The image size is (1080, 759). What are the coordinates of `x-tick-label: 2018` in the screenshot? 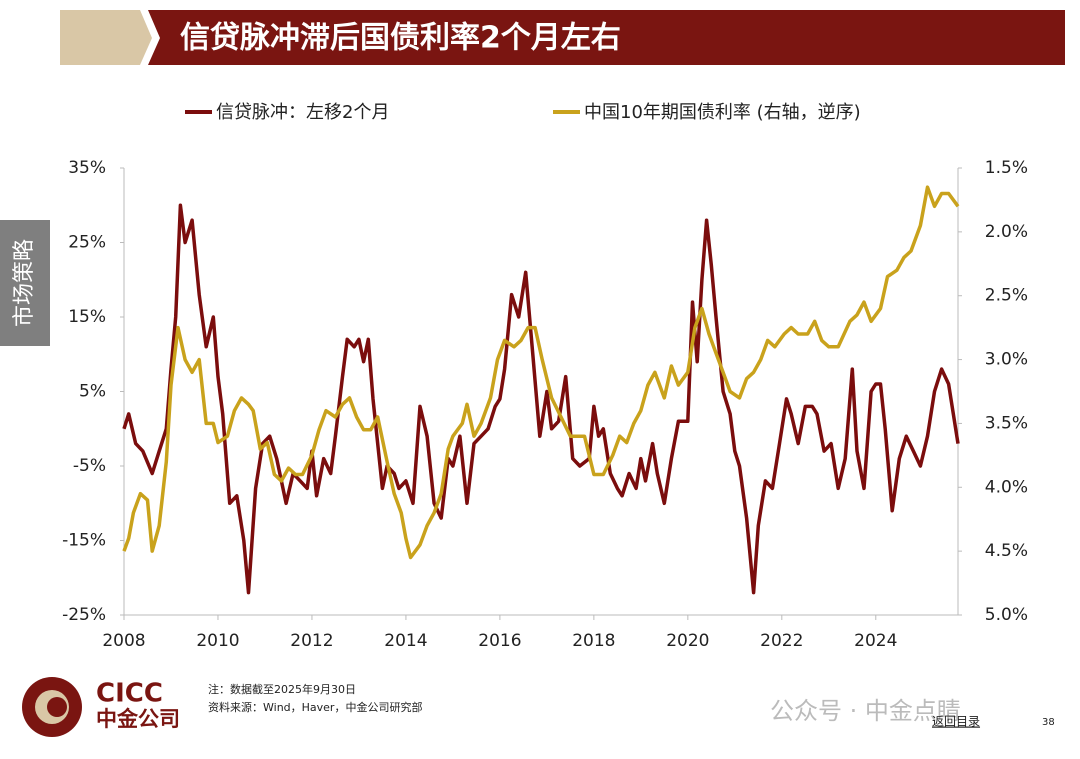 It's located at (593, 641).